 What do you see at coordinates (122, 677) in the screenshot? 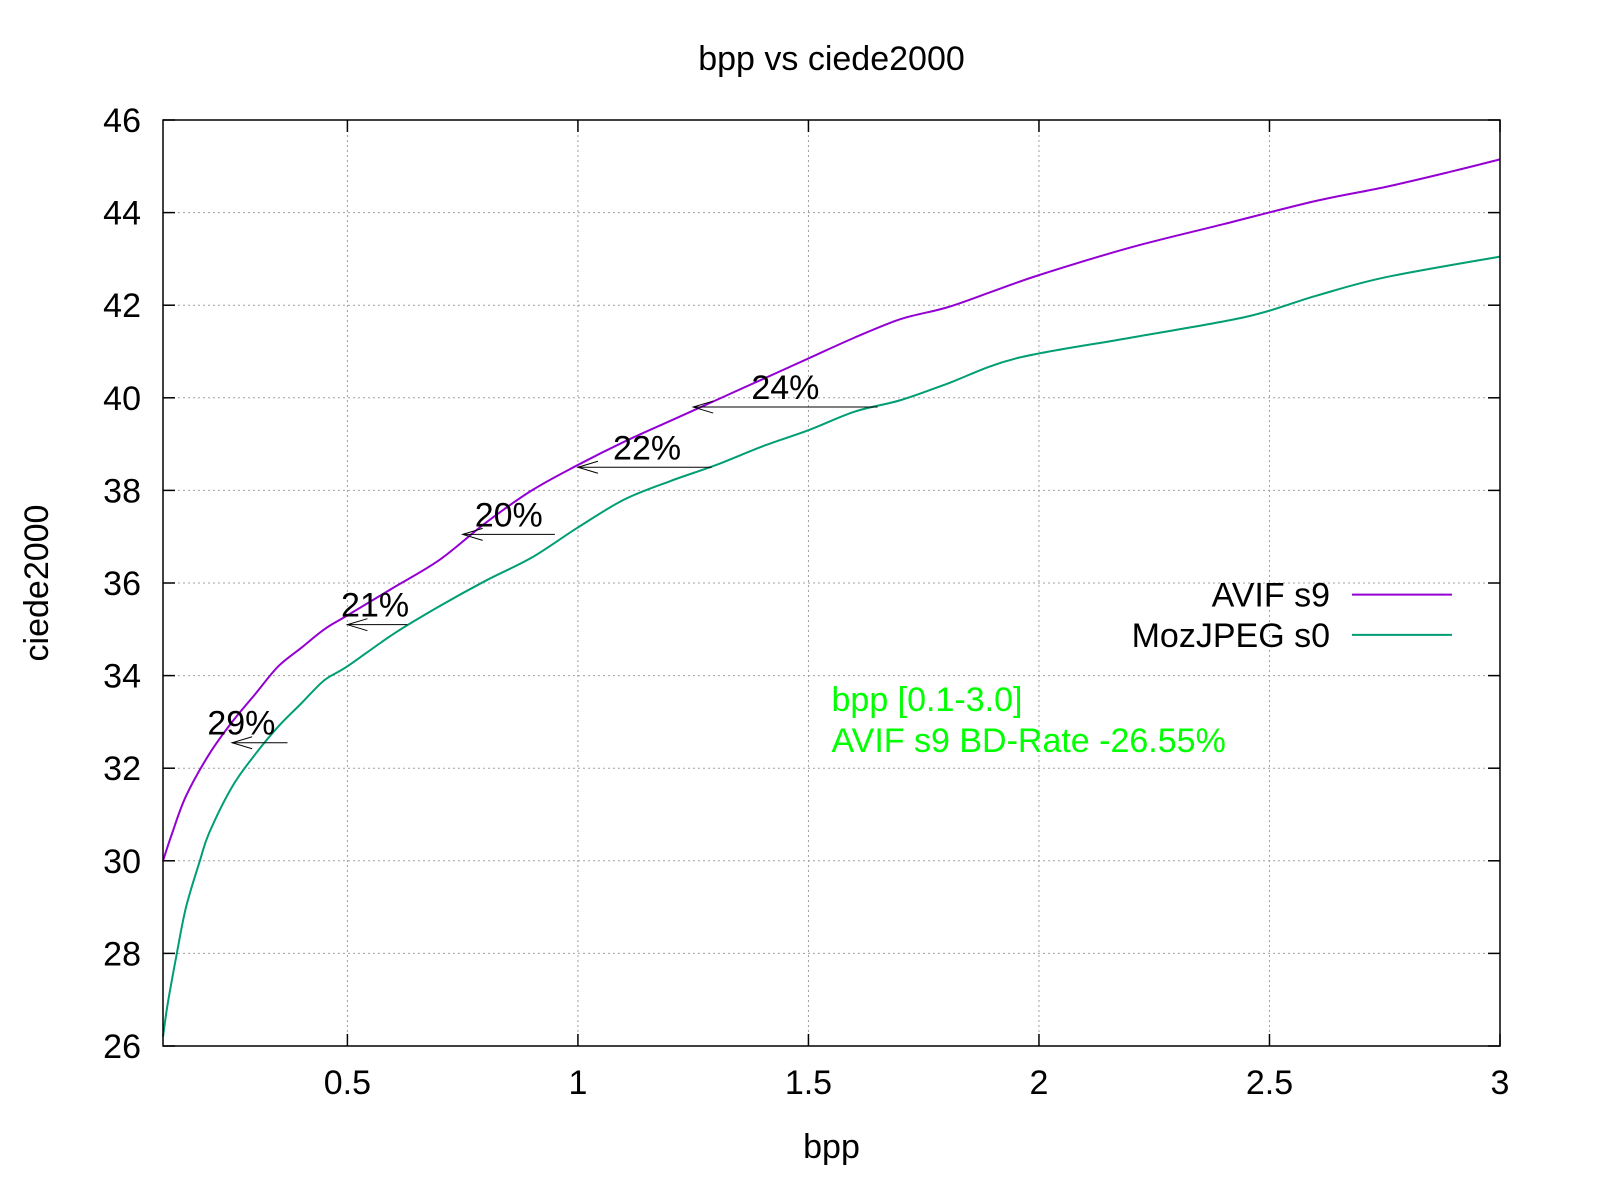
I see `y-tick-label: 34` at bounding box center [122, 677].